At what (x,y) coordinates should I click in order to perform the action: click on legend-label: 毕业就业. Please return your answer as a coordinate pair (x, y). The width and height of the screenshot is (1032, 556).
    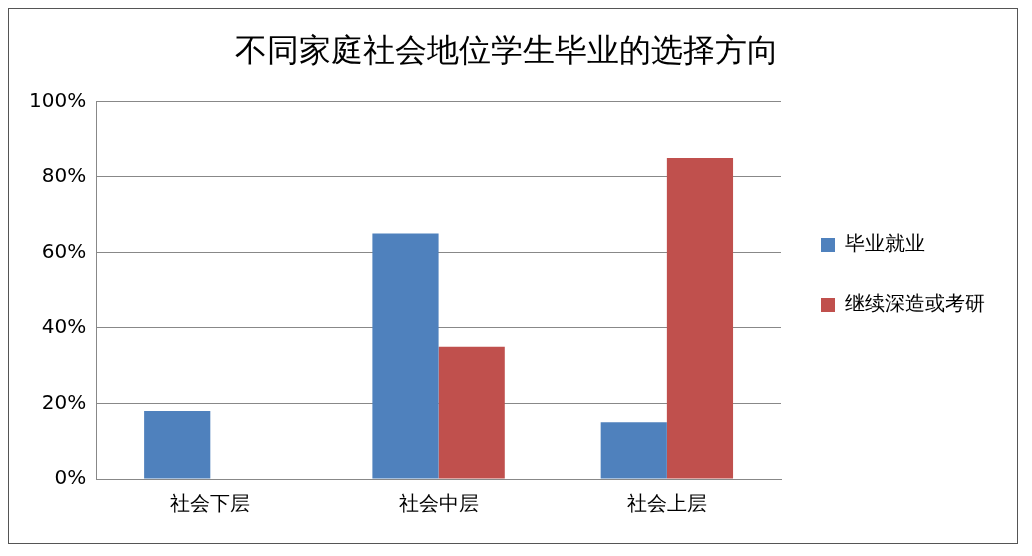
    Looking at the image, I should click on (885, 243).